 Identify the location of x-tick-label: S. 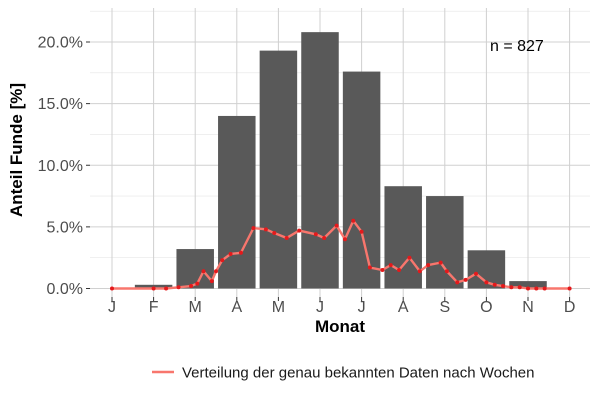
(444, 307).